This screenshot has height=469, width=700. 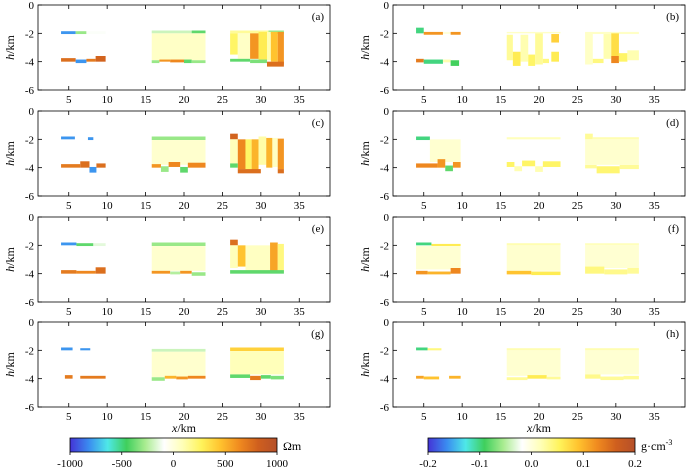 I want to click on panel-c: 5 10 15 20 25 30 35 0 -2 -4 -6 h/km (c), so click(x=167, y=159).